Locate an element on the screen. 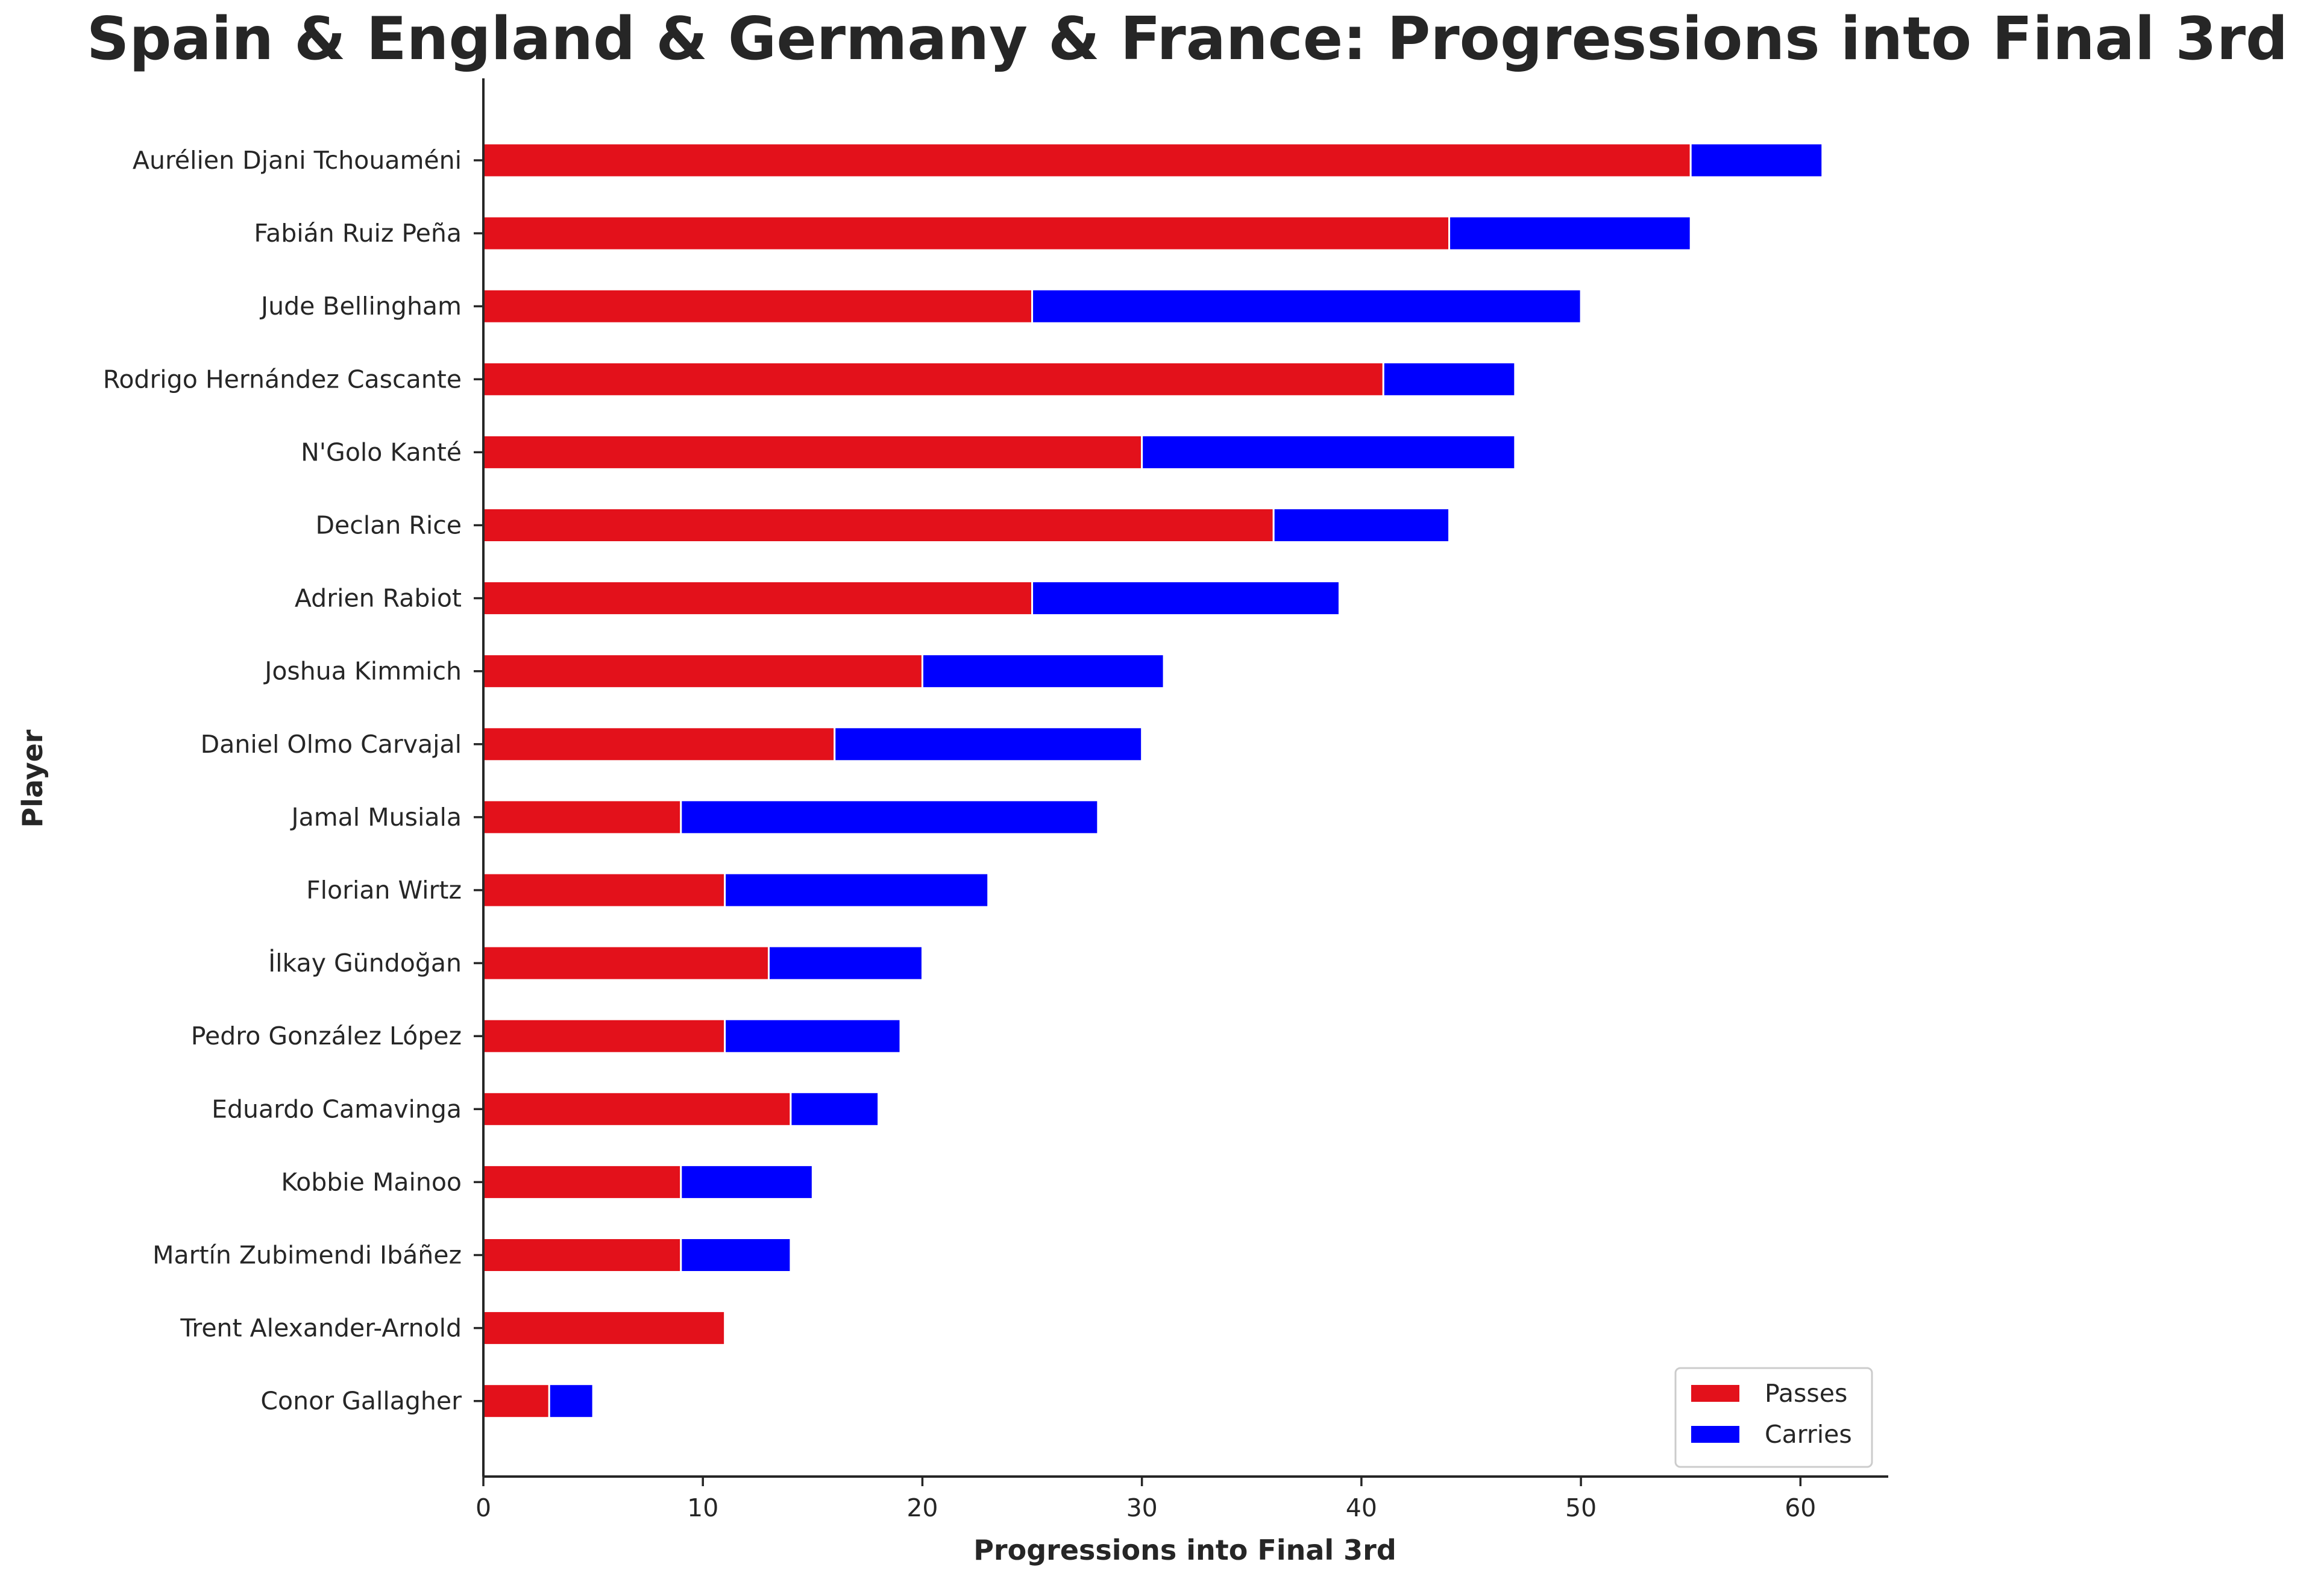  x-tick-label: 30 is located at coordinates (1142, 1507).